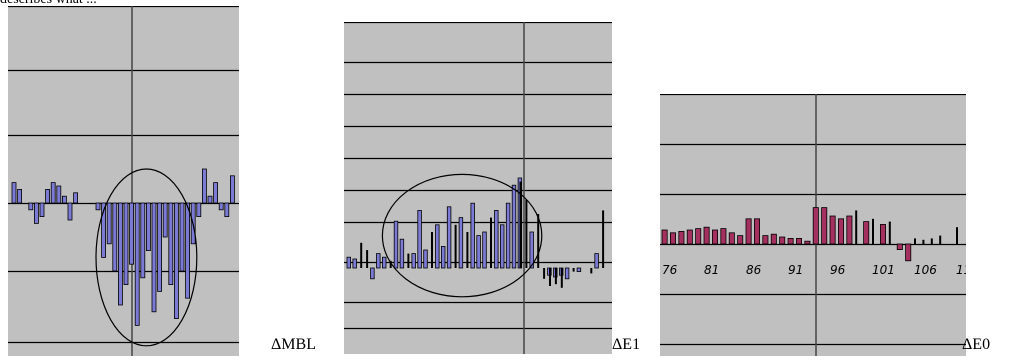  What do you see at coordinates (925, 270) in the screenshot?
I see `tick-label-6: 106` at bounding box center [925, 270].